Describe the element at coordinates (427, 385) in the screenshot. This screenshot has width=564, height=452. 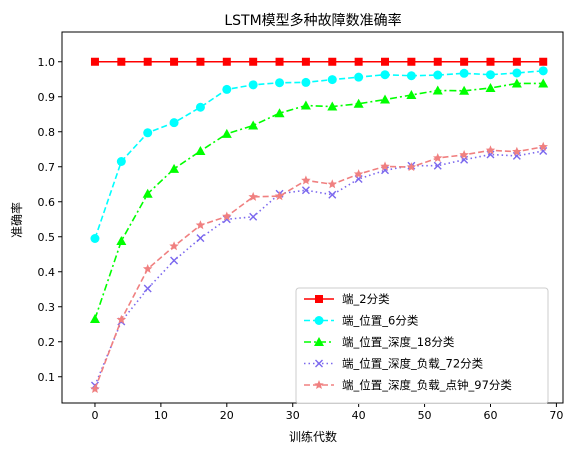
I see `legend-label: 端_位置_深度_负载_点钟_97分类` at that location.